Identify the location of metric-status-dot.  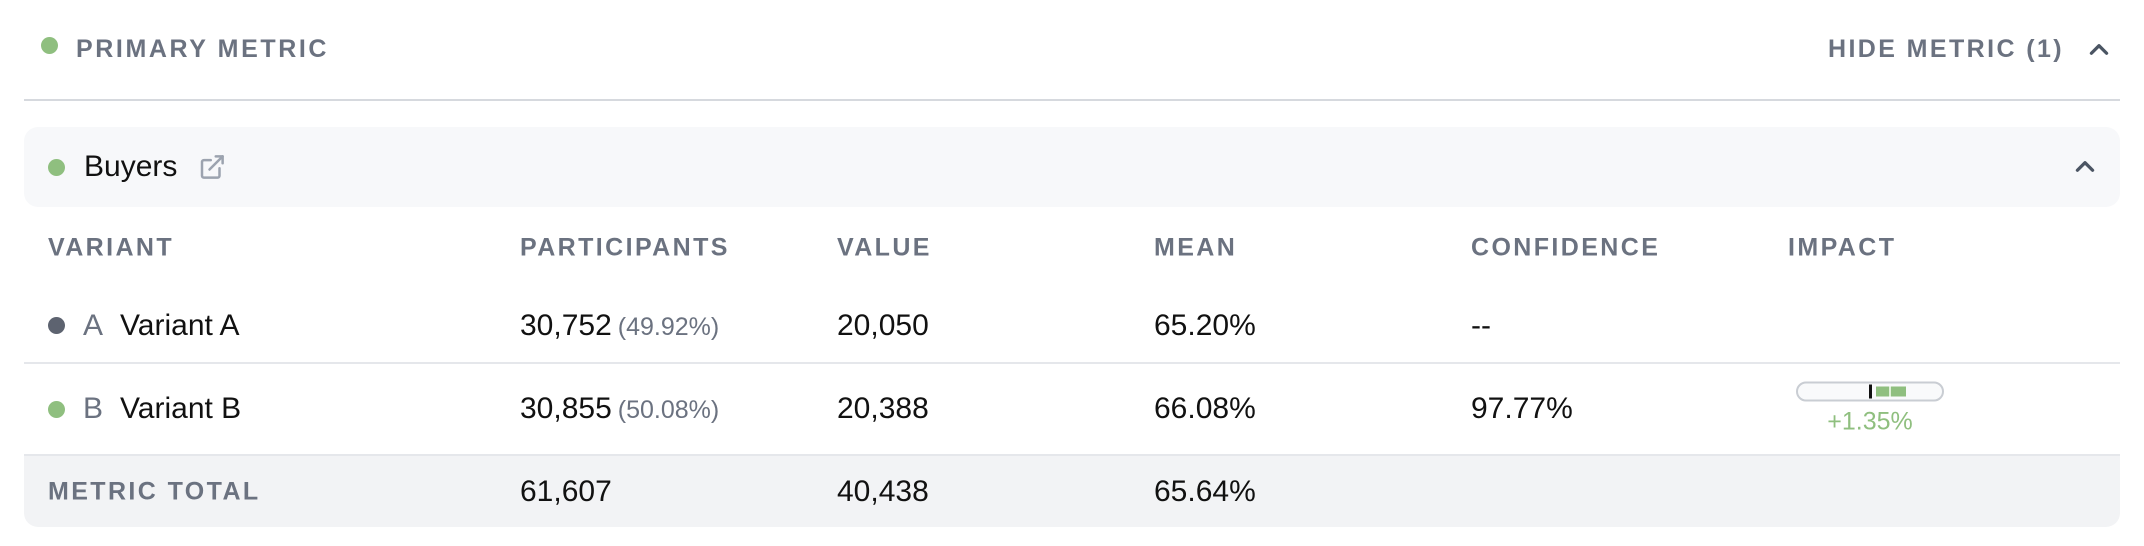
(56, 167).